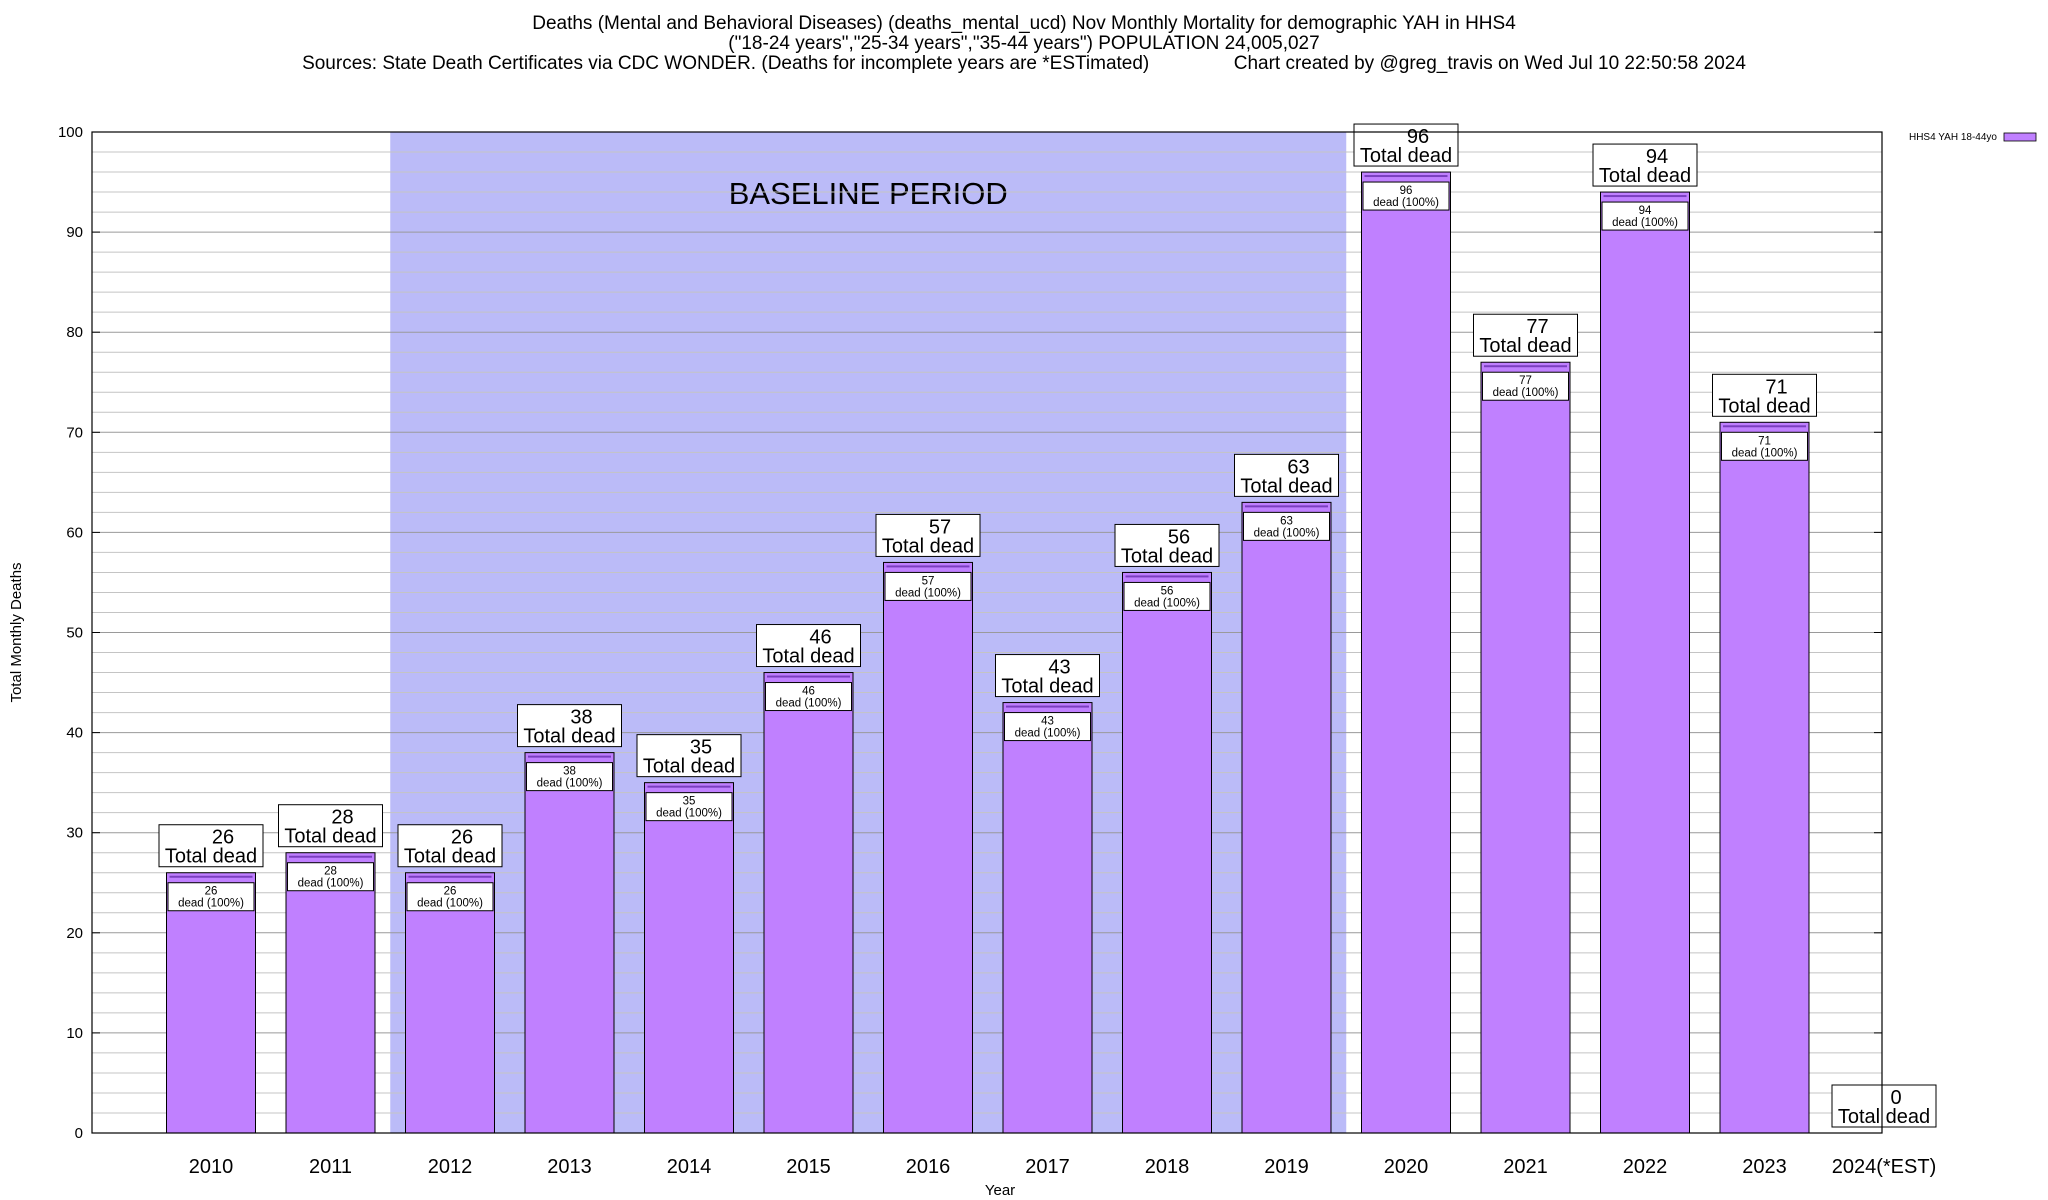 This screenshot has width=2048, height=1200. What do you see at coordinates (211, 1167) in the screenshot?
I see `x-tick-label: 2010` at bounding box center [211, 1167].